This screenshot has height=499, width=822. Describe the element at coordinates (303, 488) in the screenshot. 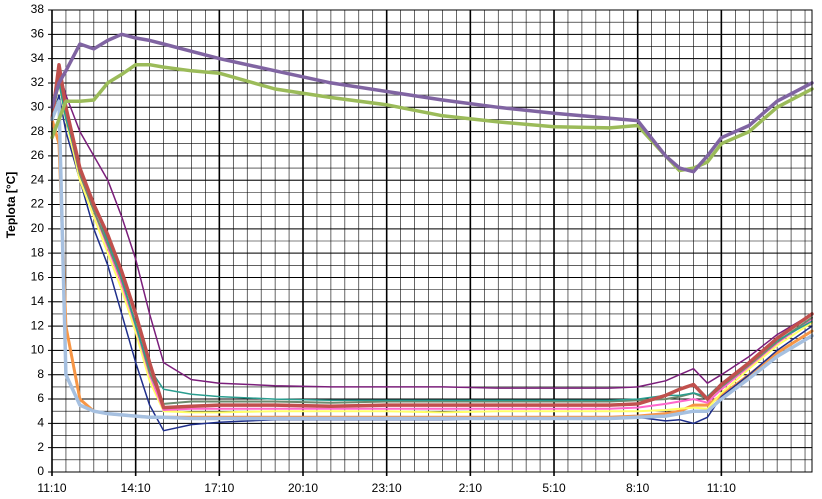

I see `x-tick-label: 20:10` at that location.